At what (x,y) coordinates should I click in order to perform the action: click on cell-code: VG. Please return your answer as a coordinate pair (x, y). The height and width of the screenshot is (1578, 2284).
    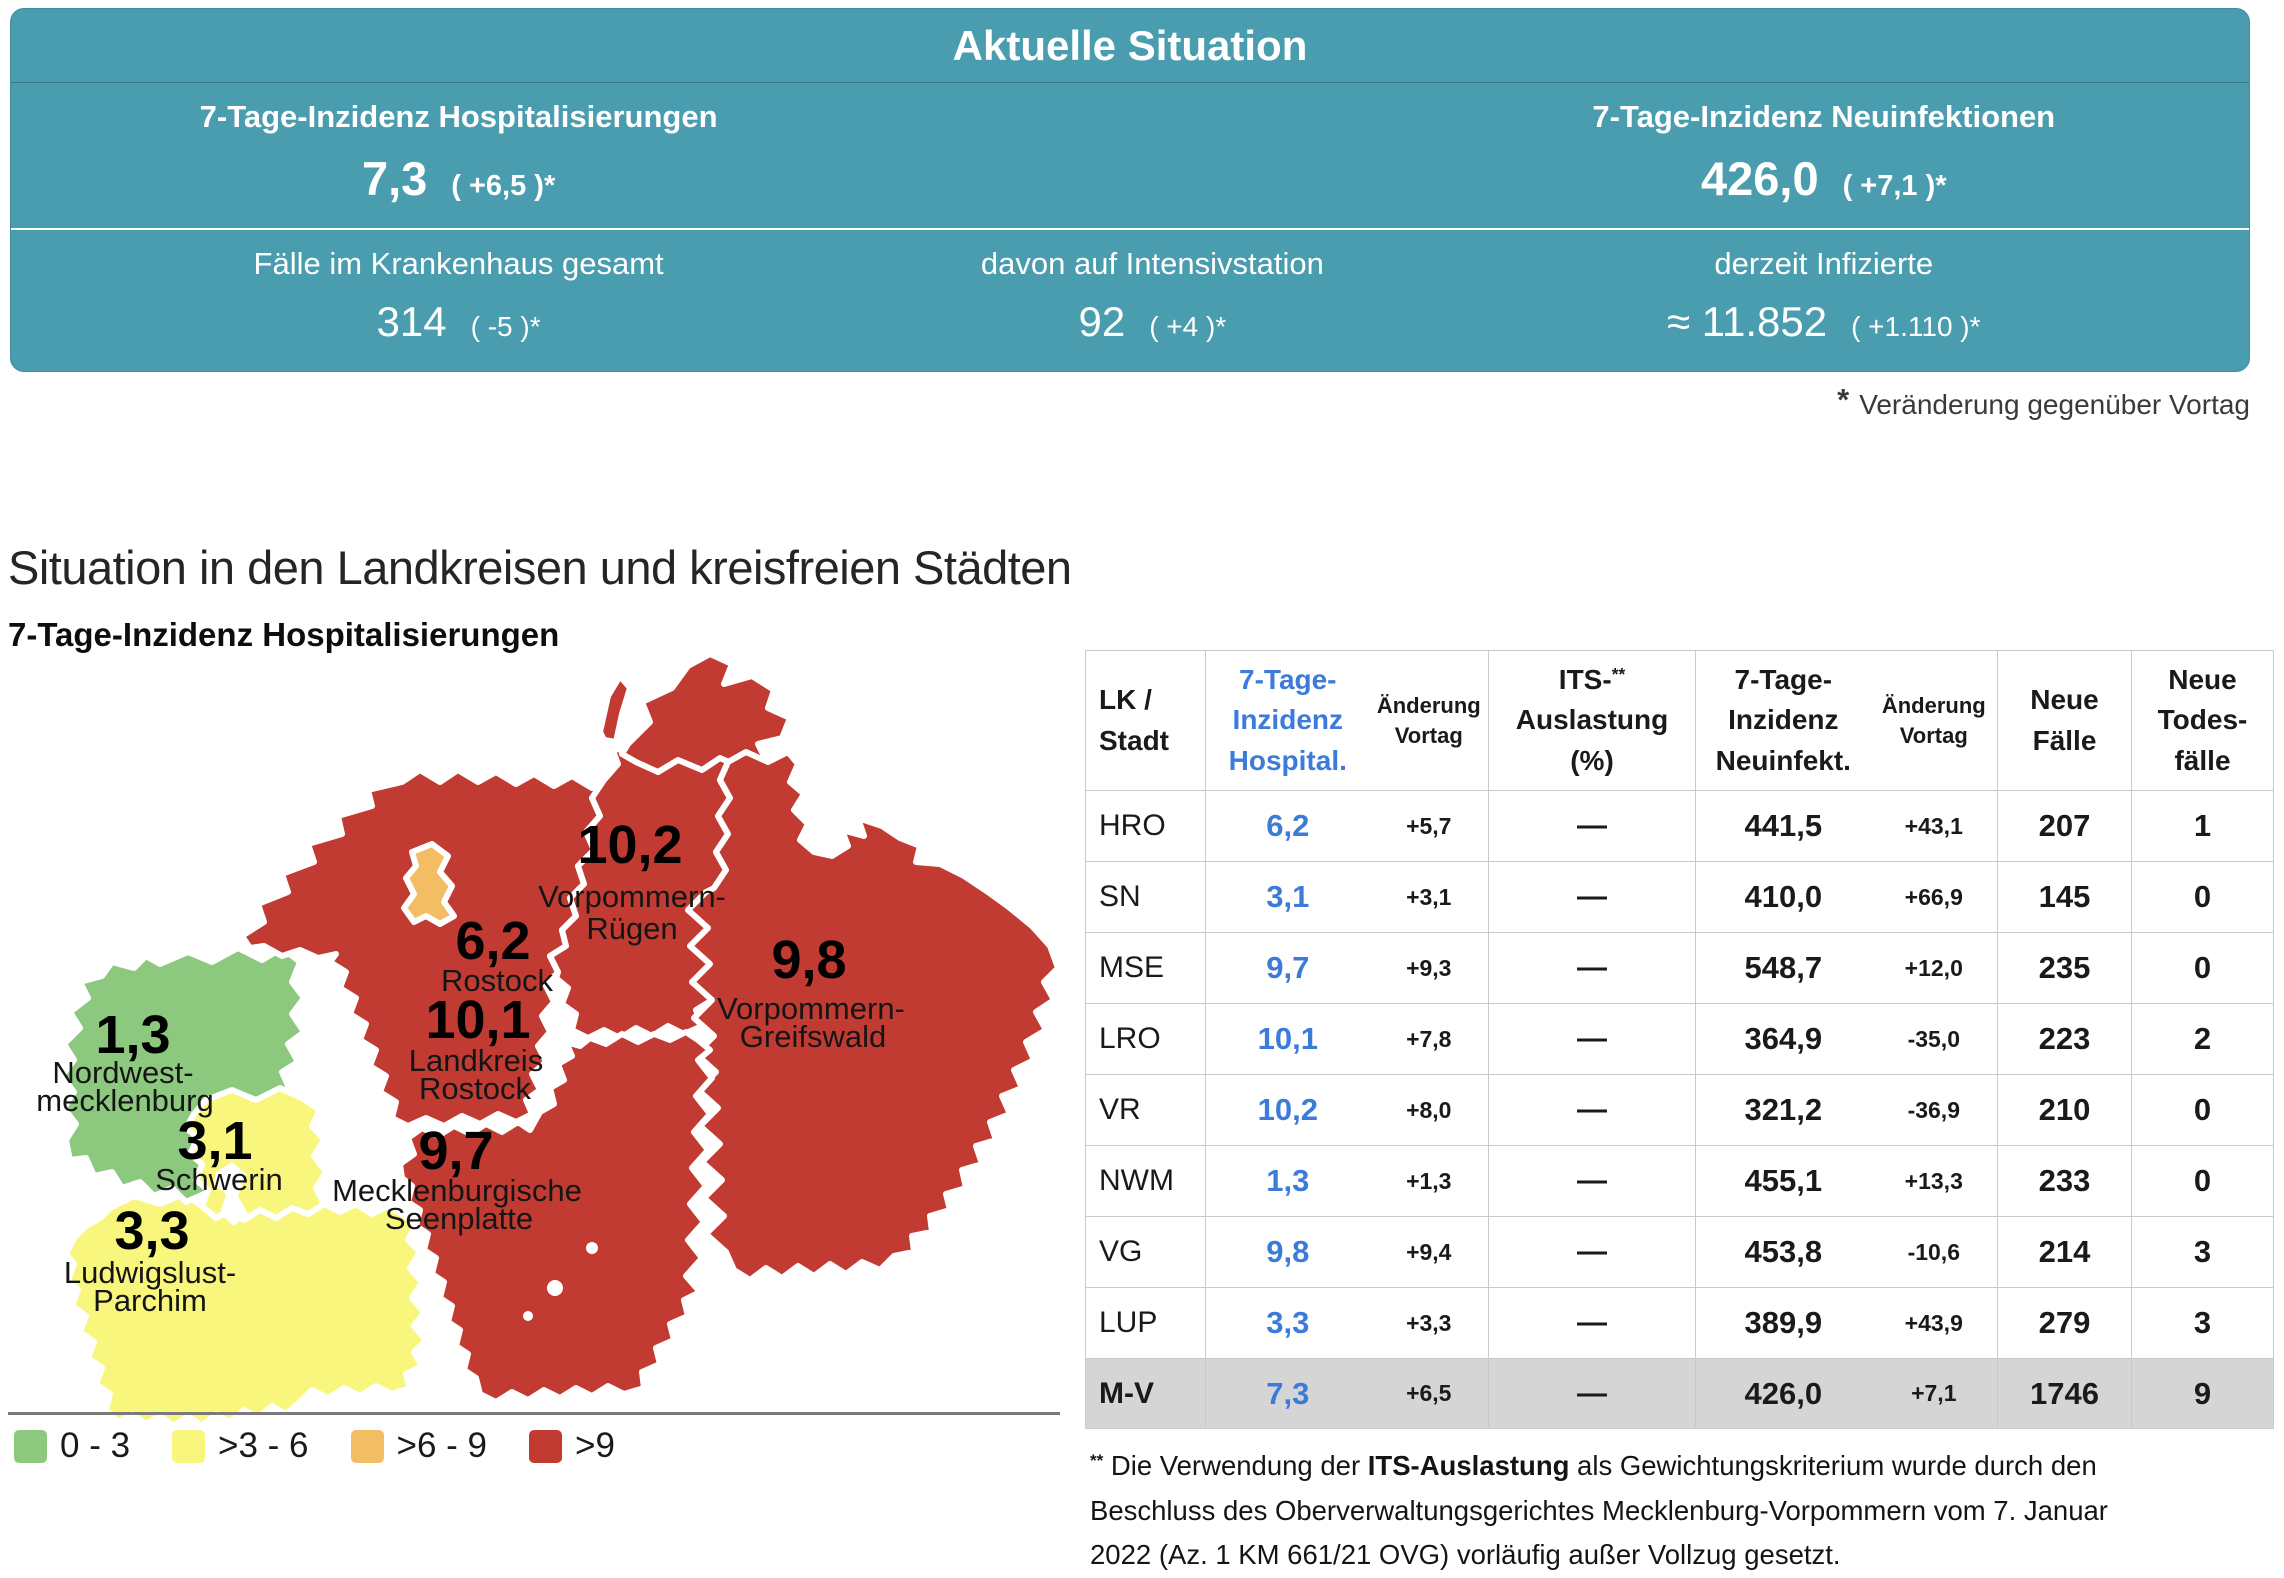
    Looking at the image, I should click on (1146, 1252).